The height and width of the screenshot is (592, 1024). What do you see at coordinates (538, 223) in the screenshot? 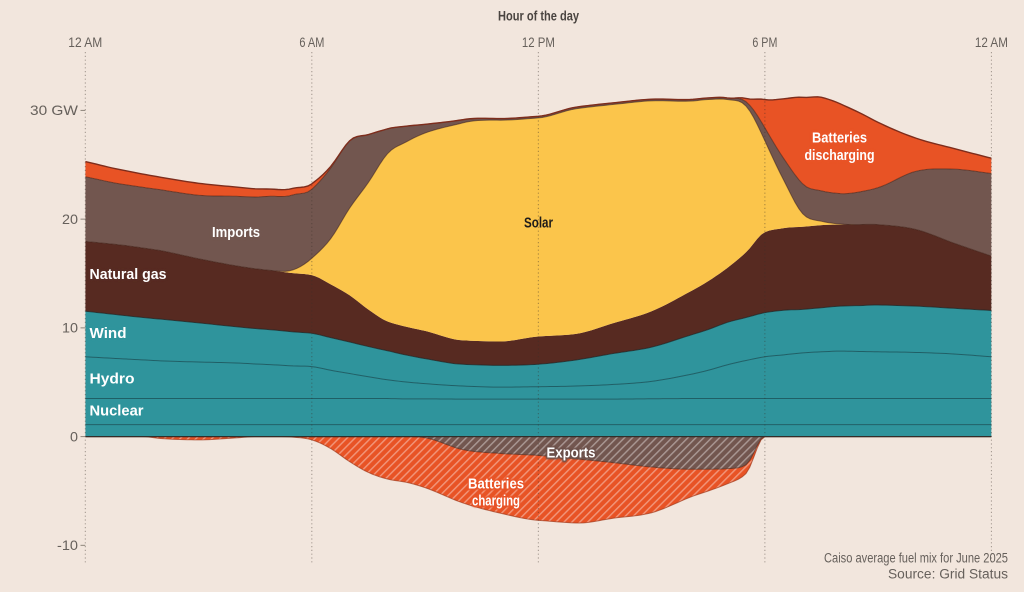
I see `label-solar: Solar` at bounding box center [538, 223].